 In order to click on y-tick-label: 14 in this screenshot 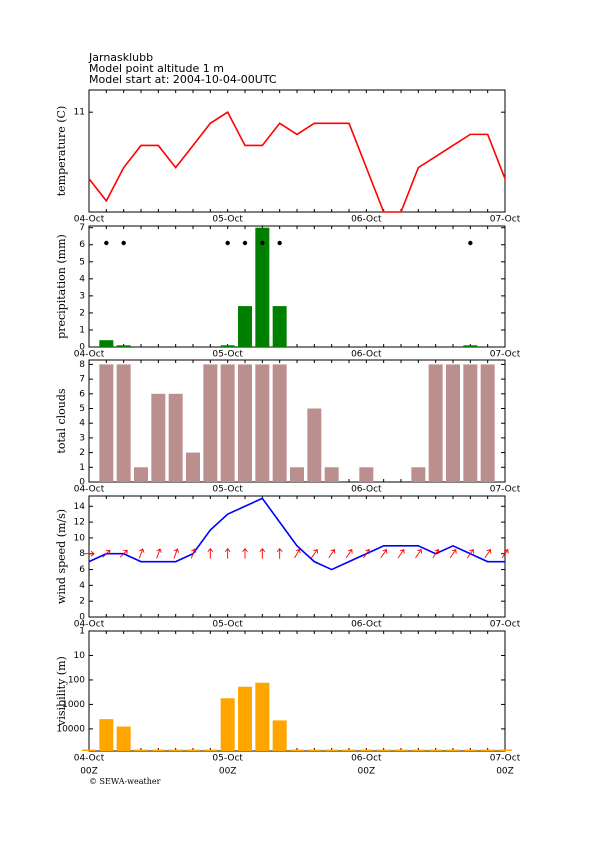, I will do `click(80, 507)`.